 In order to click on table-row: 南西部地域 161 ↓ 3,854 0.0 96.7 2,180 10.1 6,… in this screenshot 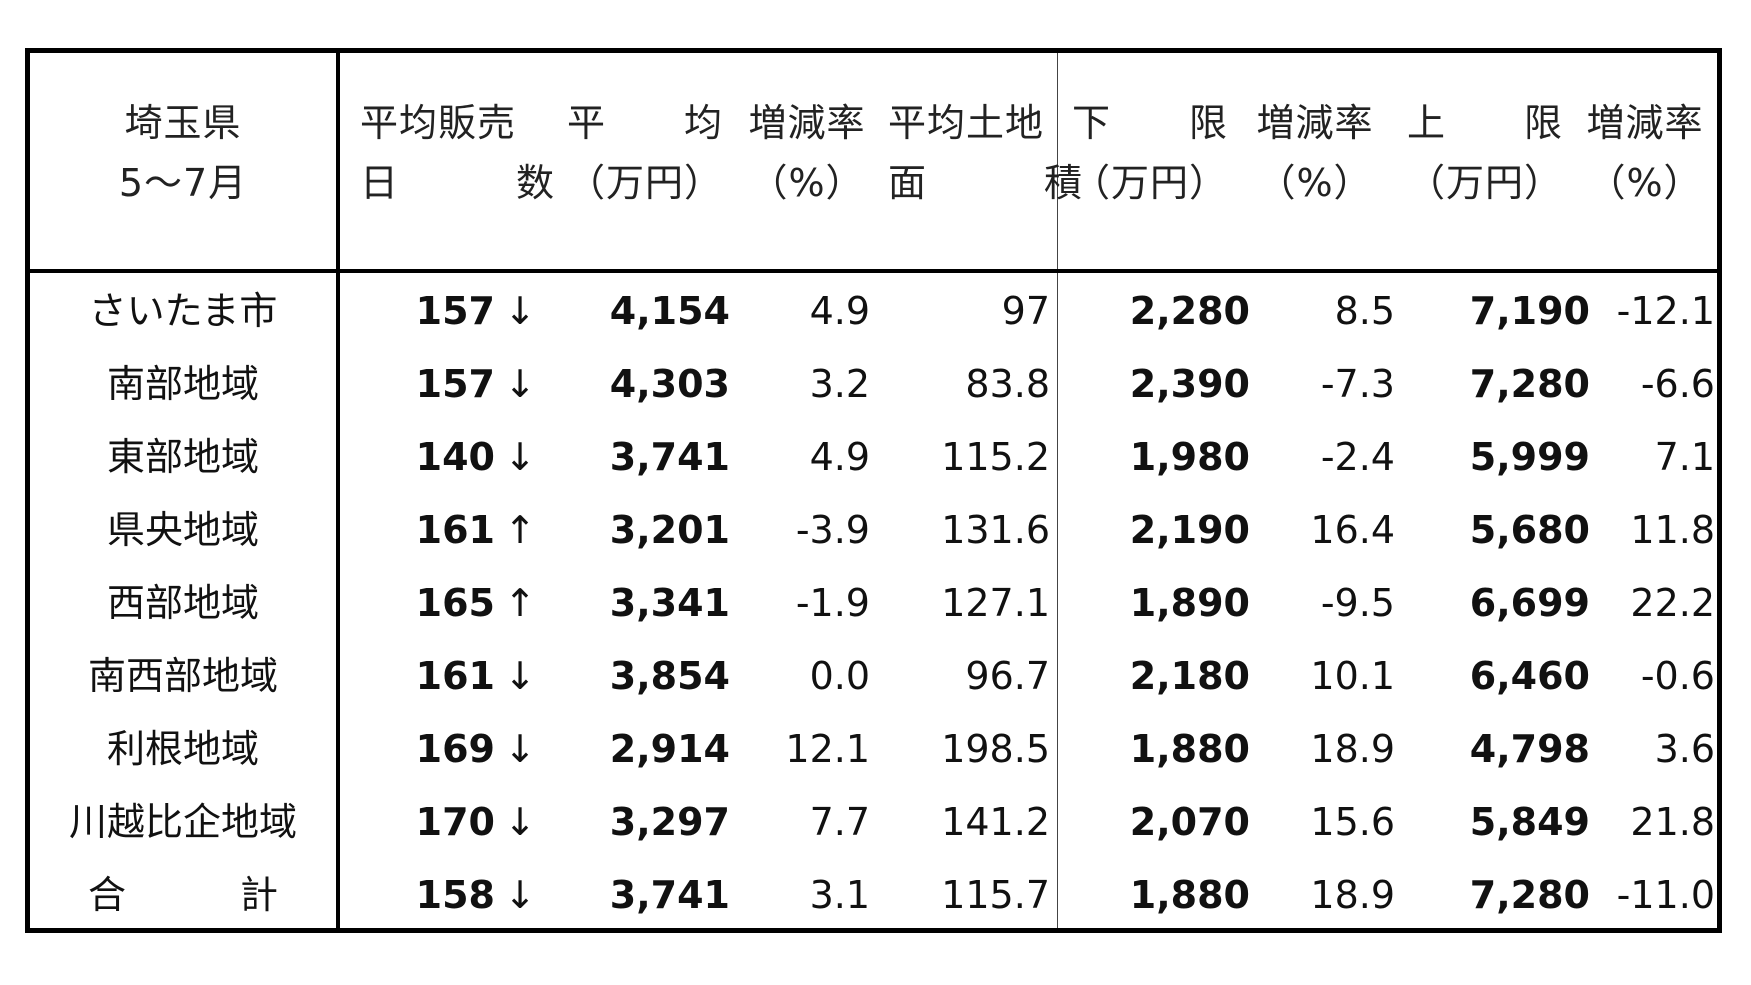, I will do `click(873, 676)`.